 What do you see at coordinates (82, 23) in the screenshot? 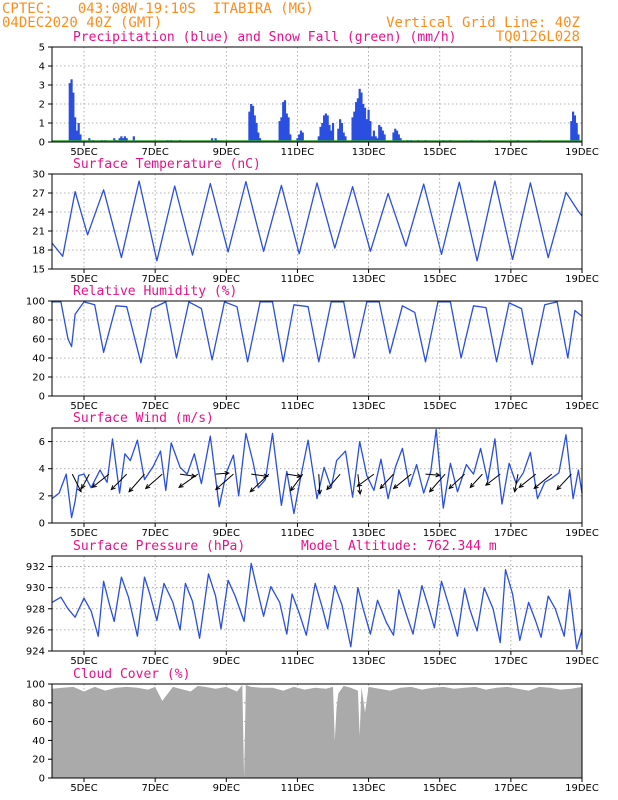
I see `header-run-time: 04DEC2020 40Z (GMT)` at bounding box center [82, 23].